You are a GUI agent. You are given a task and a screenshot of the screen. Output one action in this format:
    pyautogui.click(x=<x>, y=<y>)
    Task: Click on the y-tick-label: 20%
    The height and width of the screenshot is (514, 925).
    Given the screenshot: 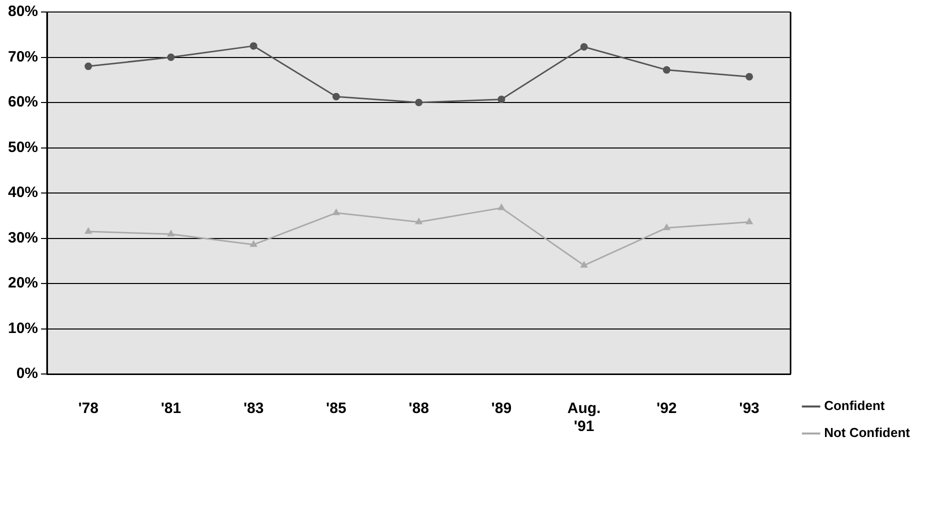 What is the action you would take?
    pyautogui.click(x=23, y=283)
    